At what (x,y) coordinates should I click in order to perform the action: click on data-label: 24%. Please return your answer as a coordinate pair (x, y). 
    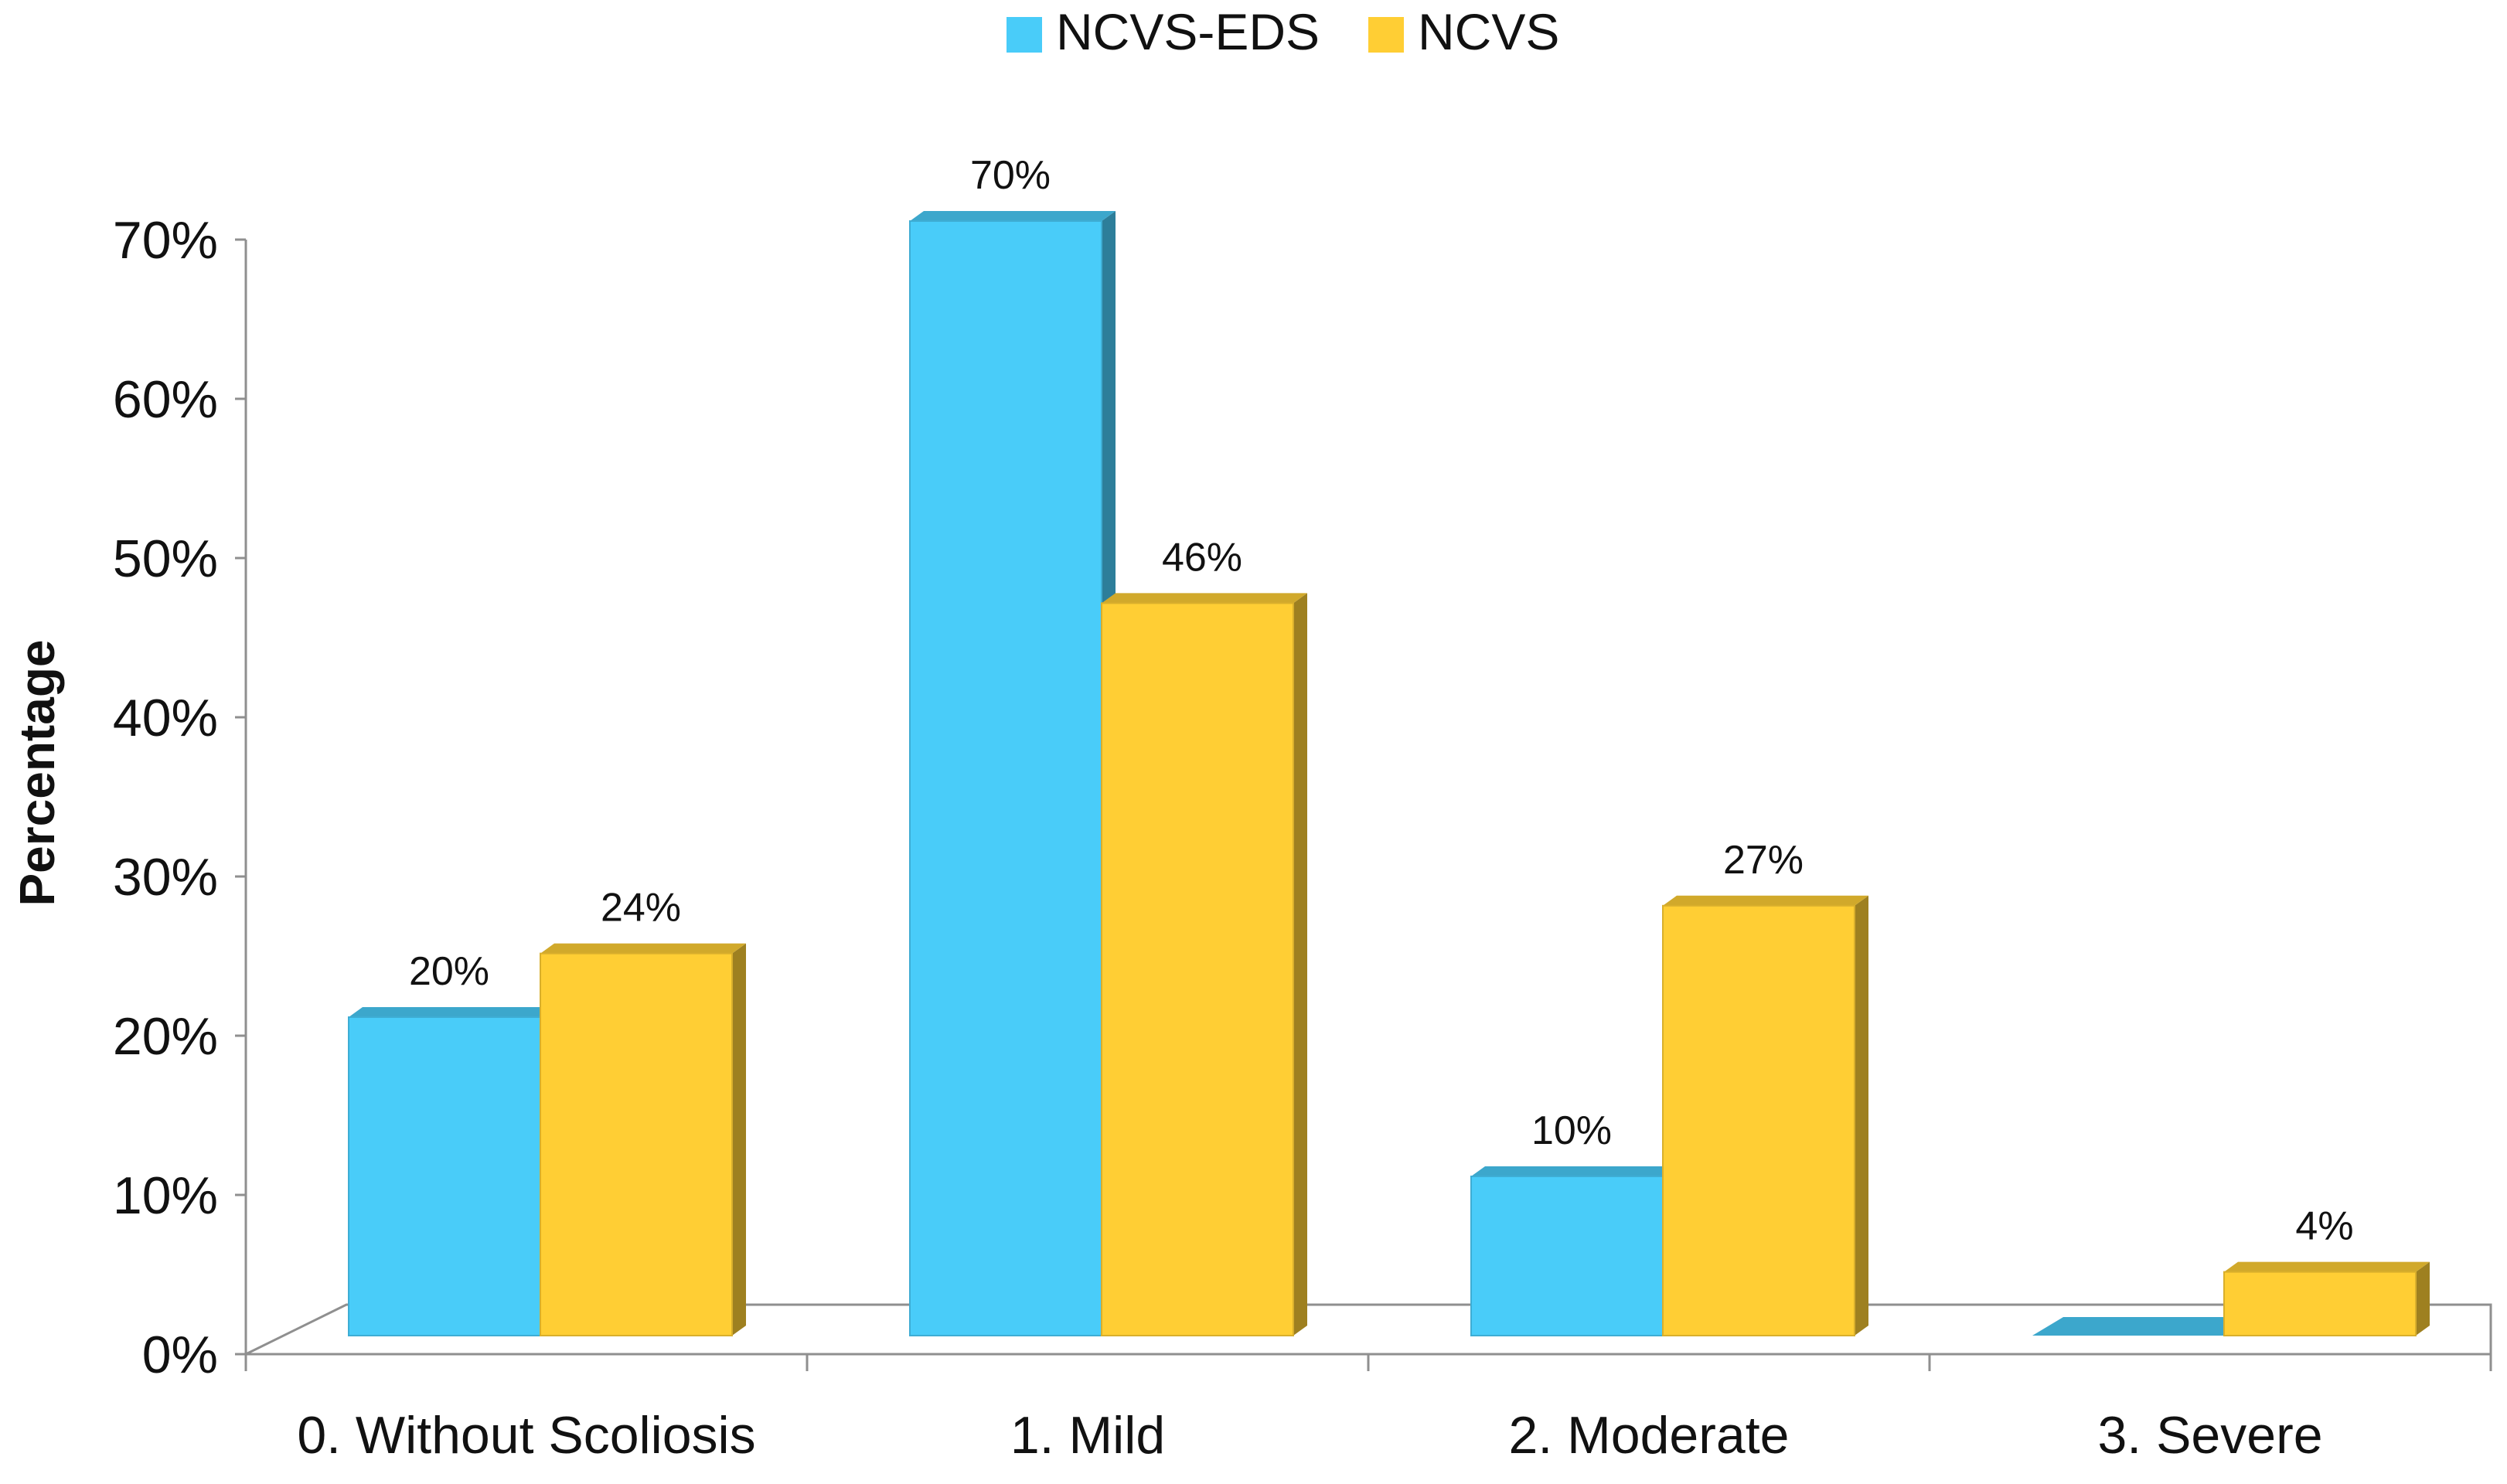
    Looking at the image, I should click on (641, 908).